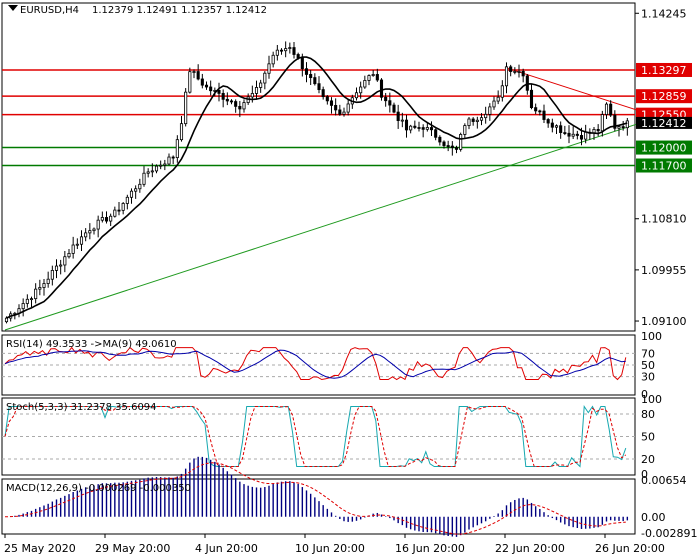  Describe the element at coordinates (81, 407) in the screenshot. I see `stoch-label: Stoch(5,3,3) 31.2378 35.6094` at that location.